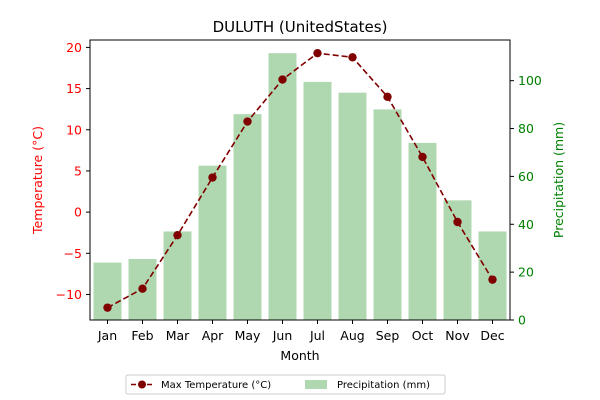 The height and width of the screenshot is (400, 600). I want to click on y-left-tick-label: 0, so click(78, 212).